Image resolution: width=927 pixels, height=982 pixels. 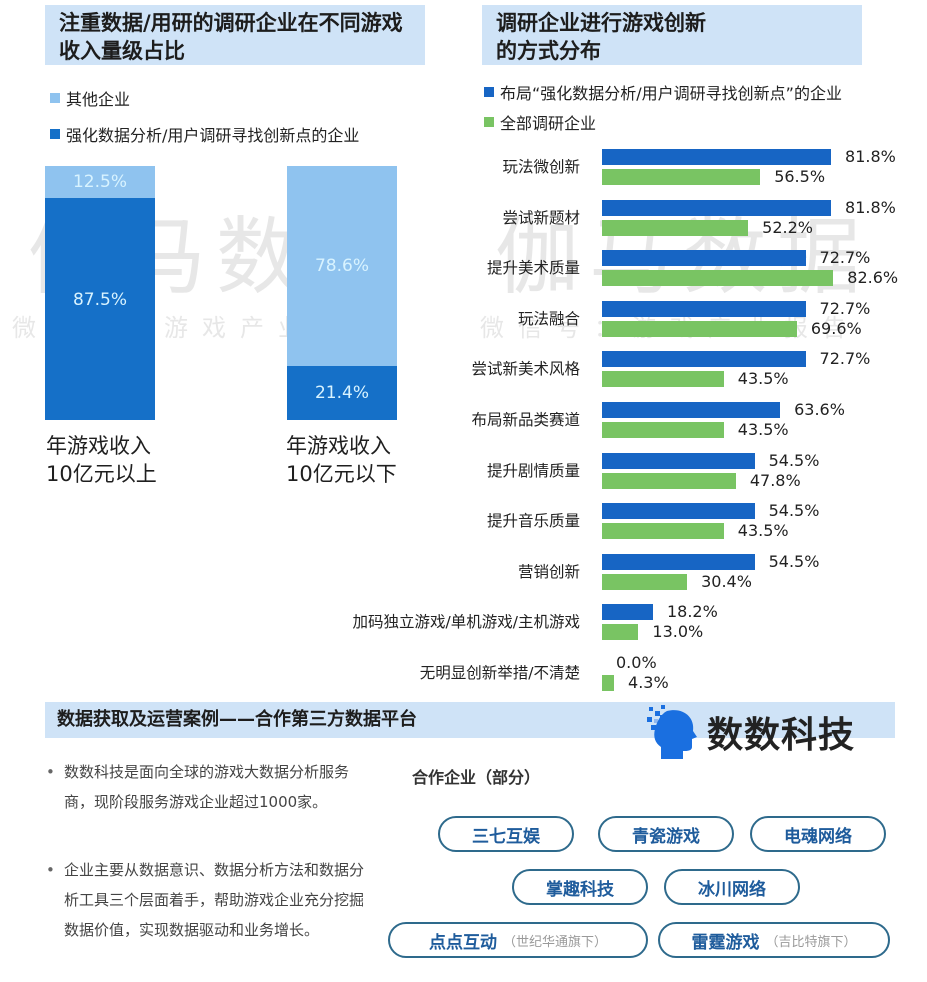 What do you see at coordinates (610, 269) in the screenshot?
I see `hbar-row: 提升美术质量 72.7% 82.6%` at bounding box center [610, 269].